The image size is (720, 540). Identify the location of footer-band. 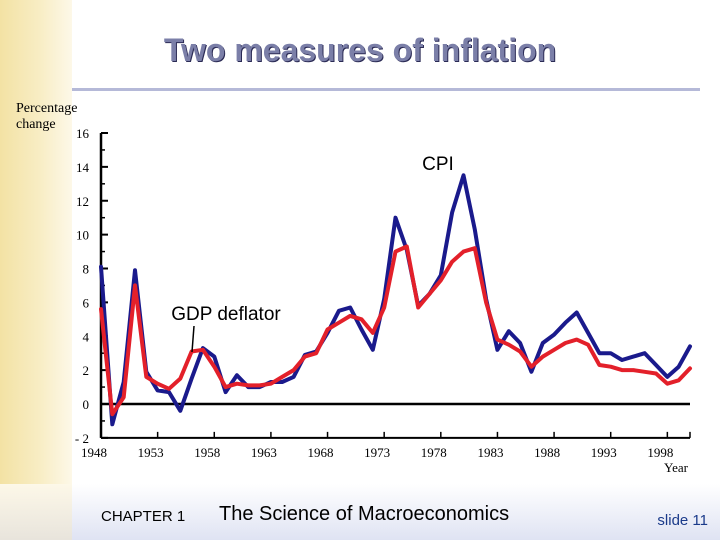
(396, 512).